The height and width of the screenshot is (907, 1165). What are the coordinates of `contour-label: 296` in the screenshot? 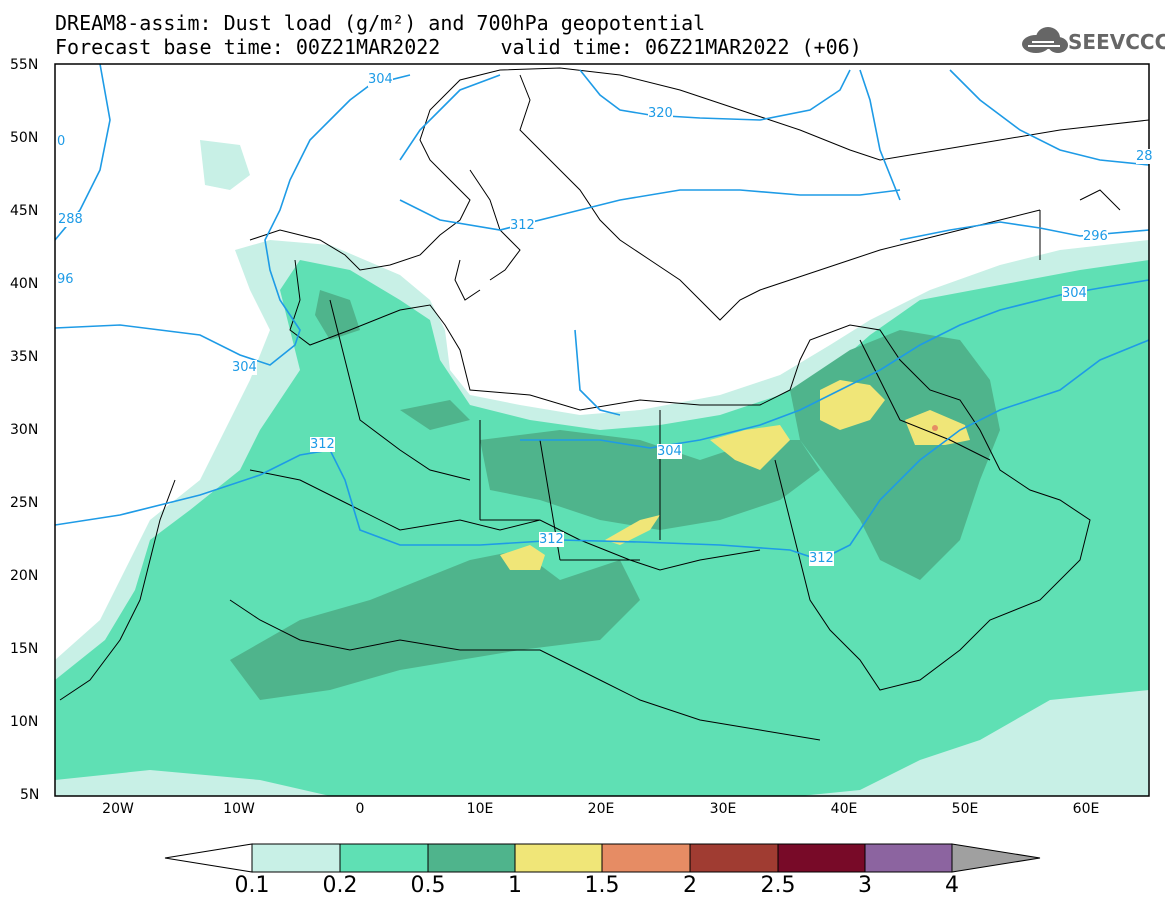 It's located at (1095, 236).